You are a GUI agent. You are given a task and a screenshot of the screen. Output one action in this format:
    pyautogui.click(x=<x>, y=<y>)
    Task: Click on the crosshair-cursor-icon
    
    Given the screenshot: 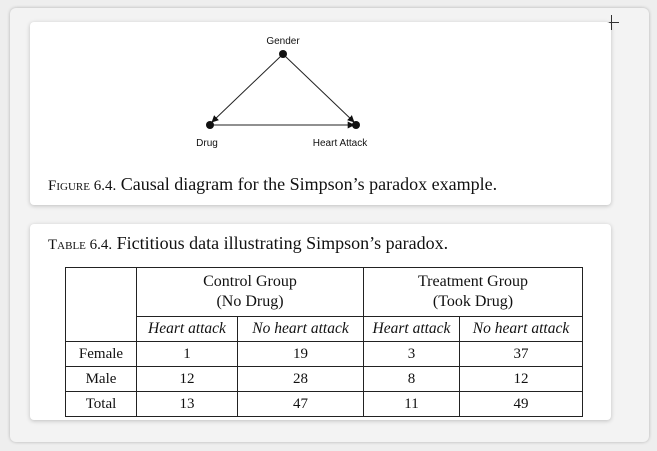 What is the action you would take?
    pyautogui.click(x=611, y=22)
    